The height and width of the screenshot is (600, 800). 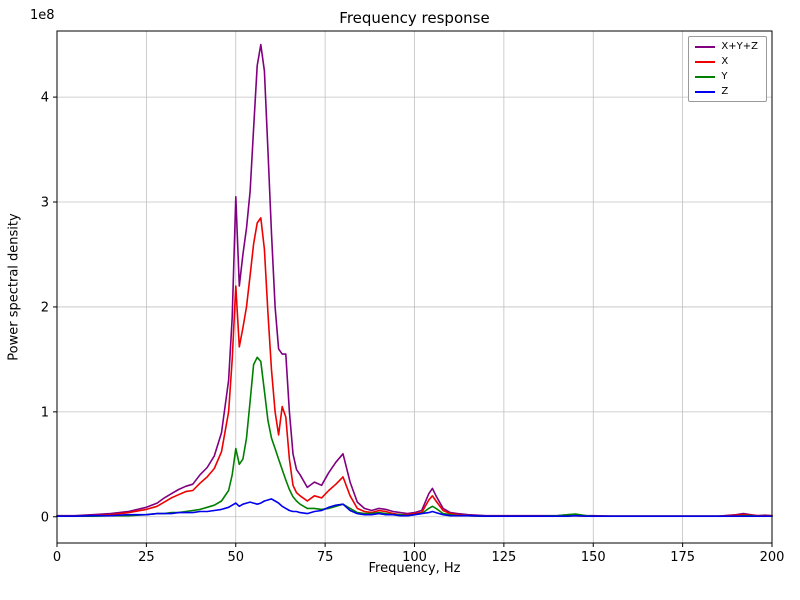 What do you see at coordinates (45, 412) in the screenshot?
I see `y-tick-label: 1` at bounding box center [45, 412].